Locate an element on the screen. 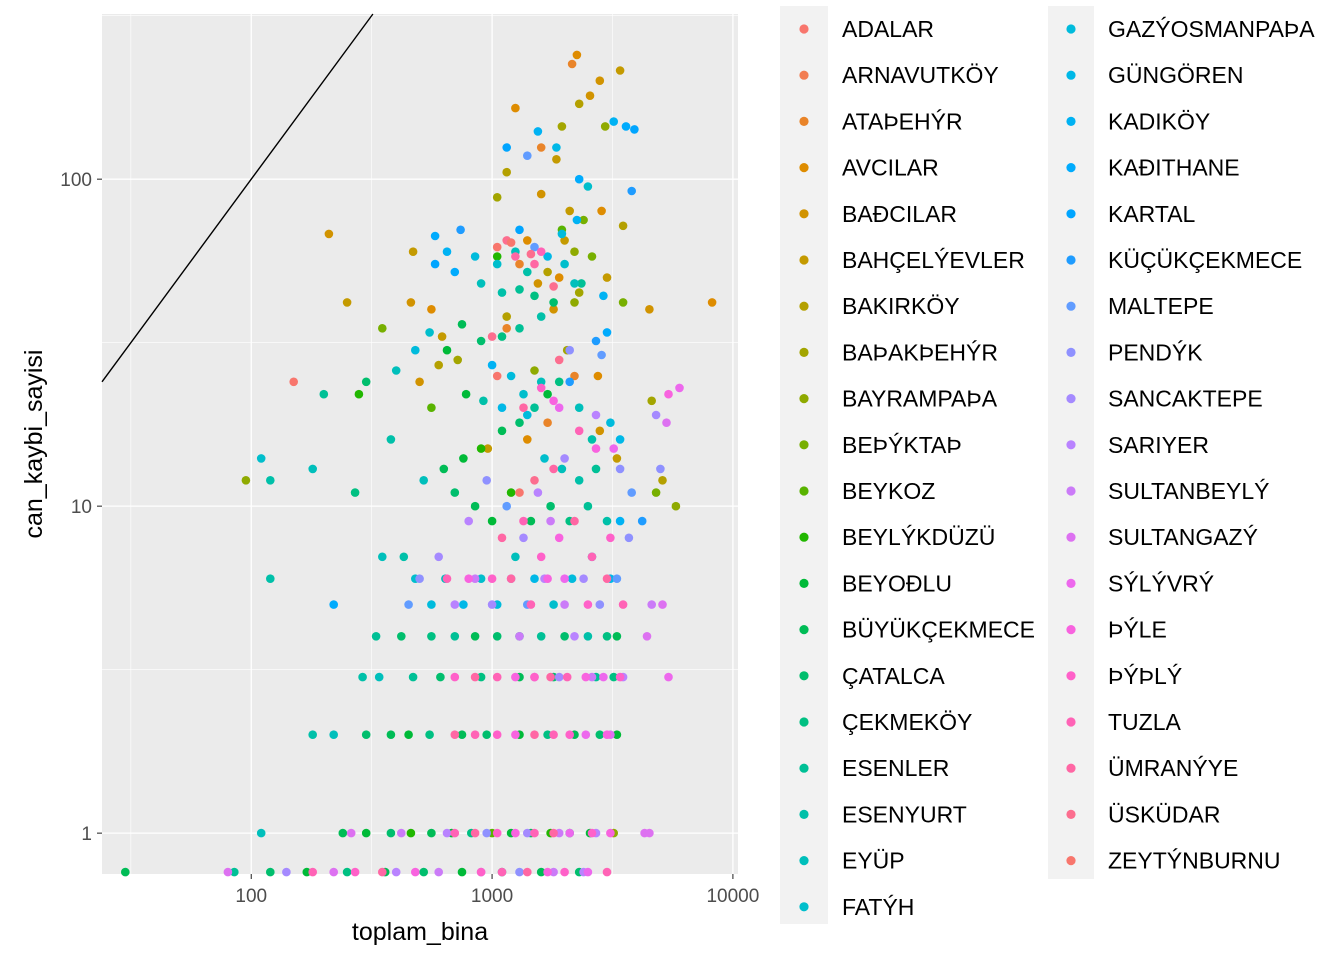  legend-label: MALTEPE is located at coordinates (1161, 306).